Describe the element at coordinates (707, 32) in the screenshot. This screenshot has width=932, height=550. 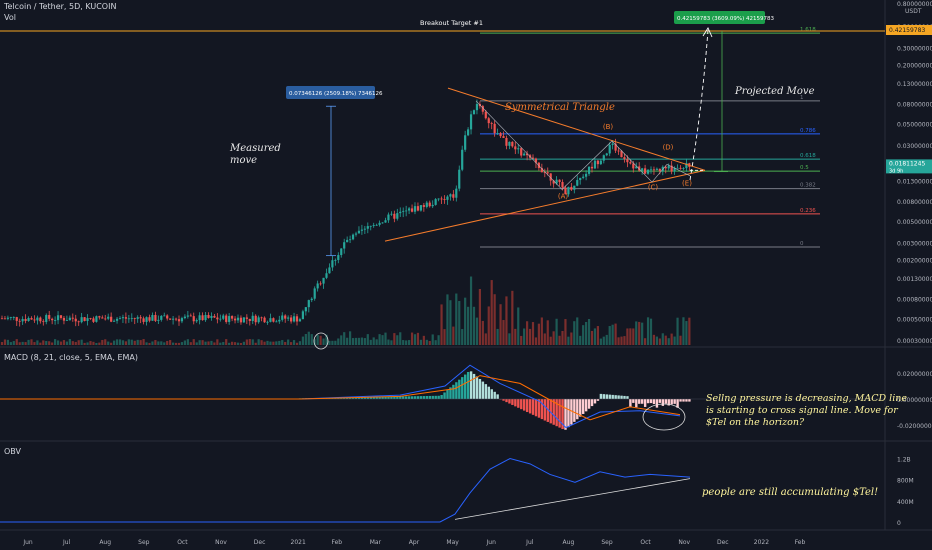
I see `projection-arrowhead` at that location.